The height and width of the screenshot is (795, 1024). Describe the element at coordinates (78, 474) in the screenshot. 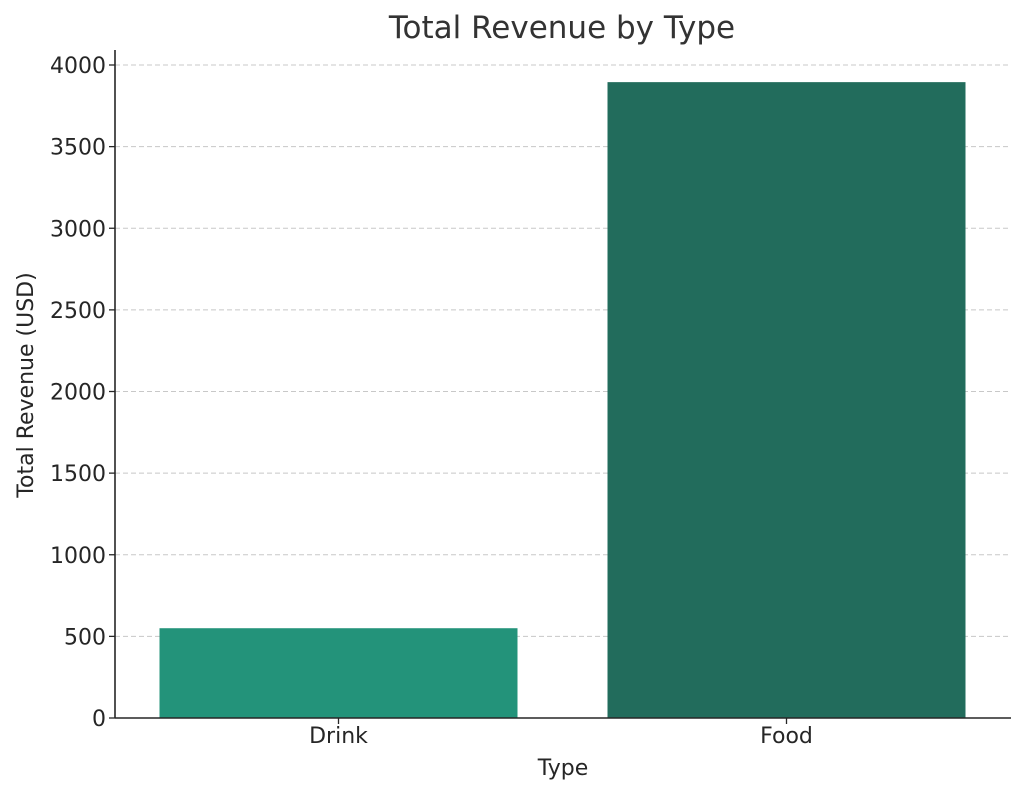

I see `y-tick-label: 1500` at that location.